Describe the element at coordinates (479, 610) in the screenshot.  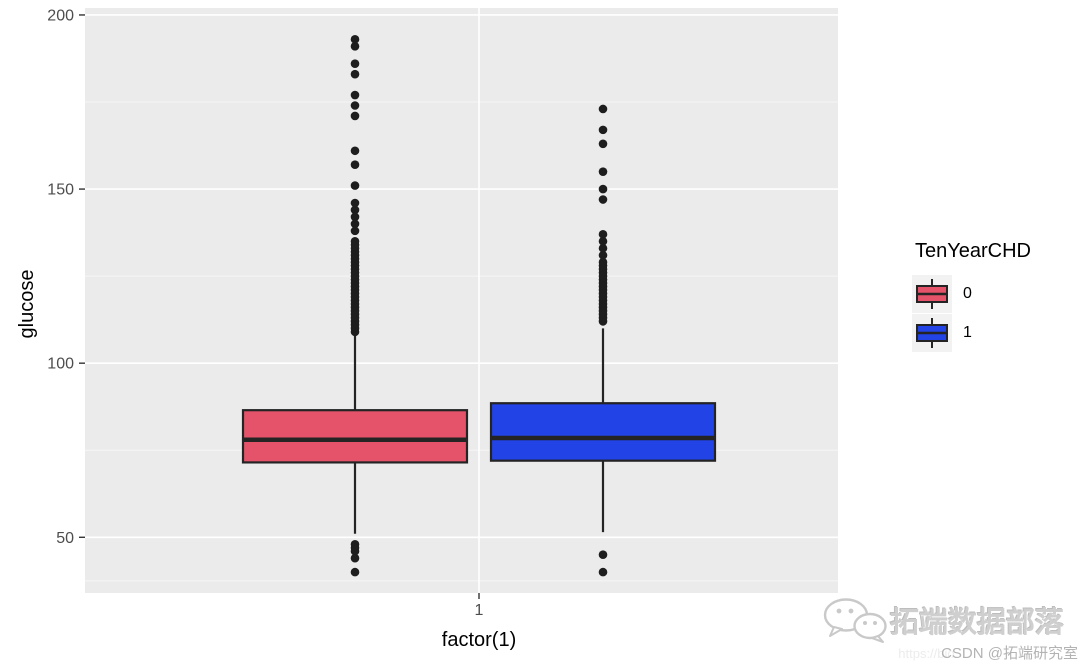
I see `x-tick-label: 1` at that location.